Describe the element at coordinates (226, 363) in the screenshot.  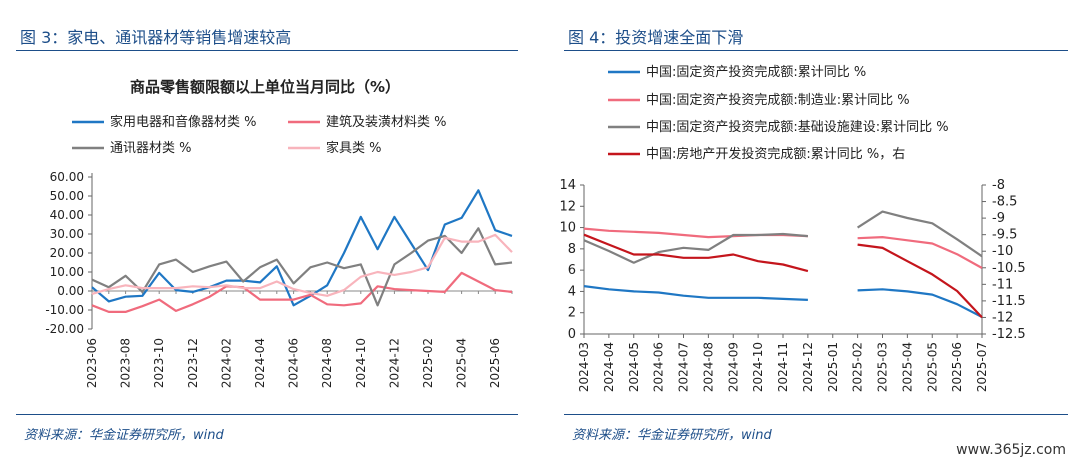
I see `x-tick-label: 2024-02` at that location.